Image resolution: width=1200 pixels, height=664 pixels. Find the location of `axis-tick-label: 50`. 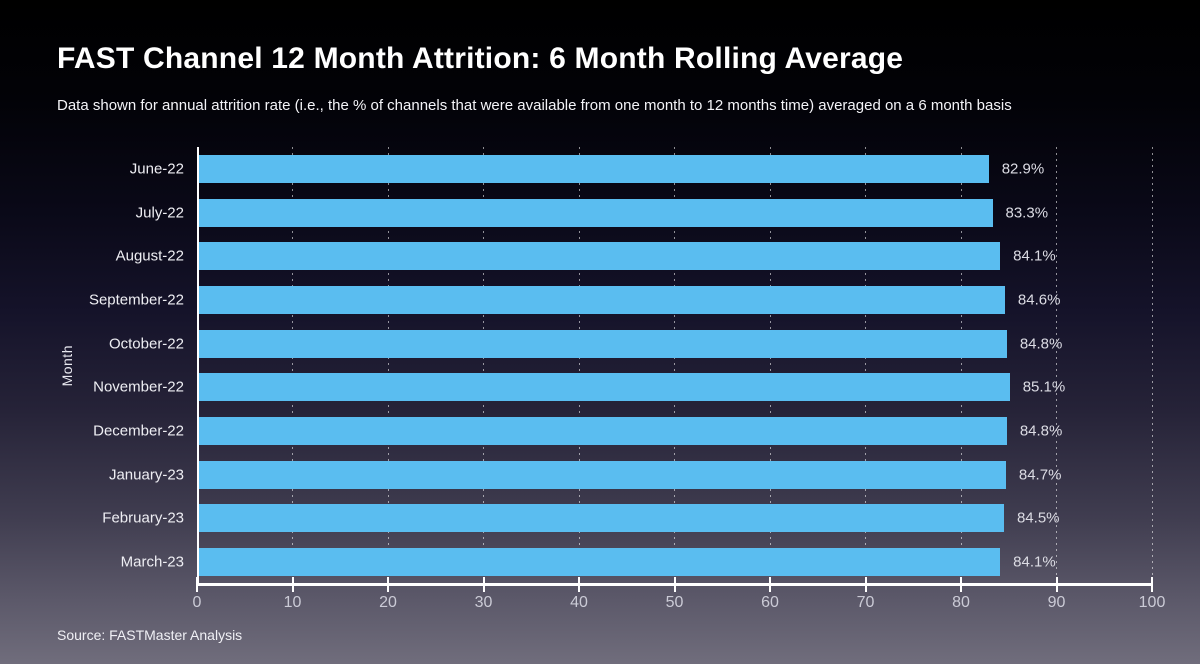

axis-tick-label: 50 is located at coordinates (674, 602).